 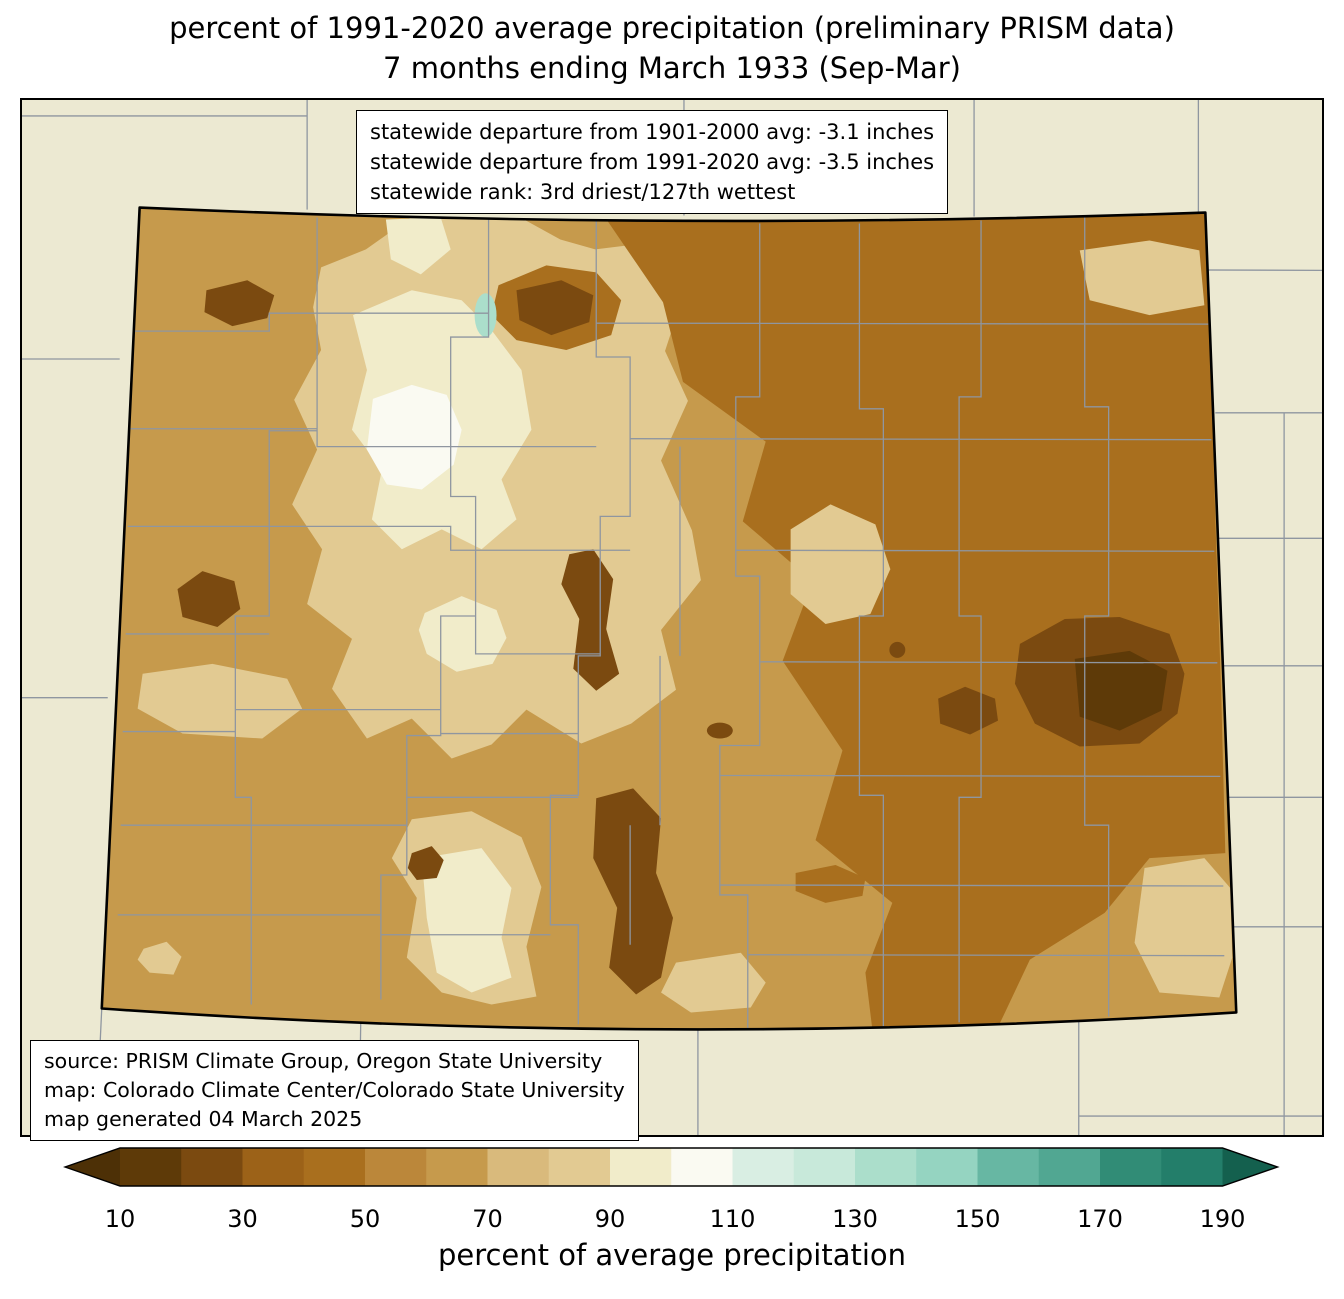 What do you see at coordinates (555, 308) in the screenshot?
I see `contour-dark-10-30-north-central` at bounding box center [555, 308].